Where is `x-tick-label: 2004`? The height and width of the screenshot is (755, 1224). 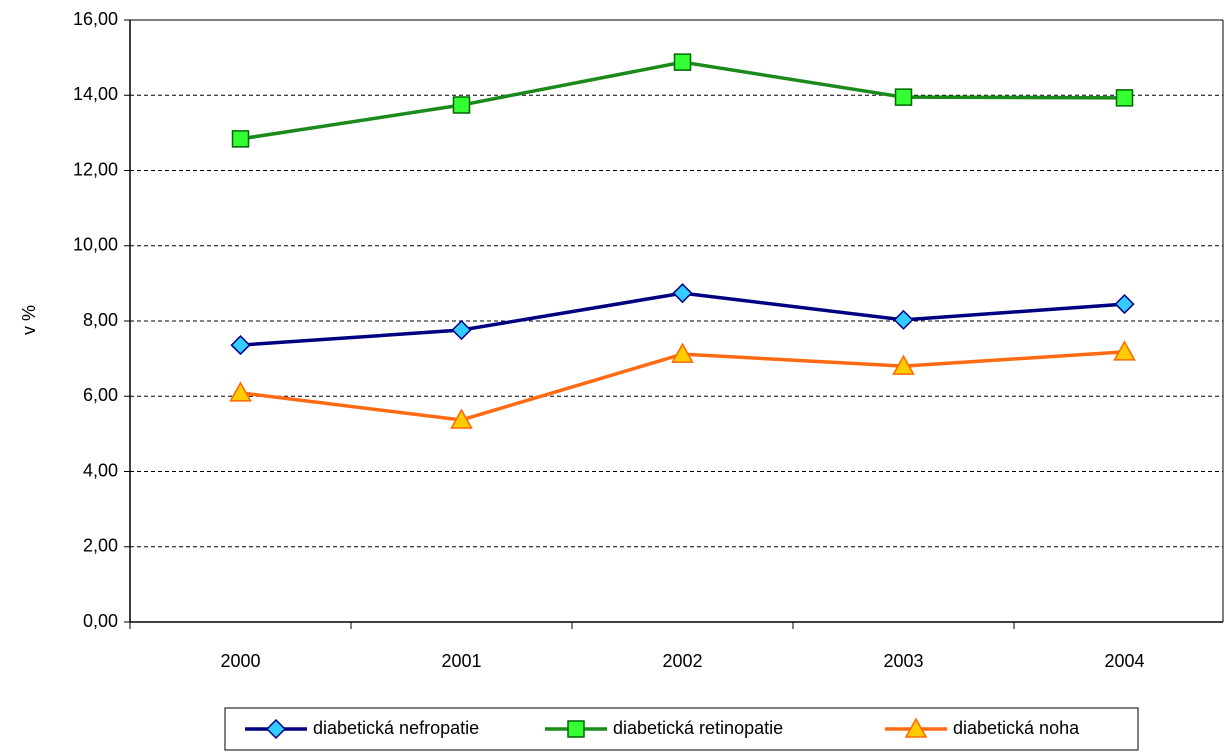
x-tick-label: 2004 is located at coordinates (1124, 661).